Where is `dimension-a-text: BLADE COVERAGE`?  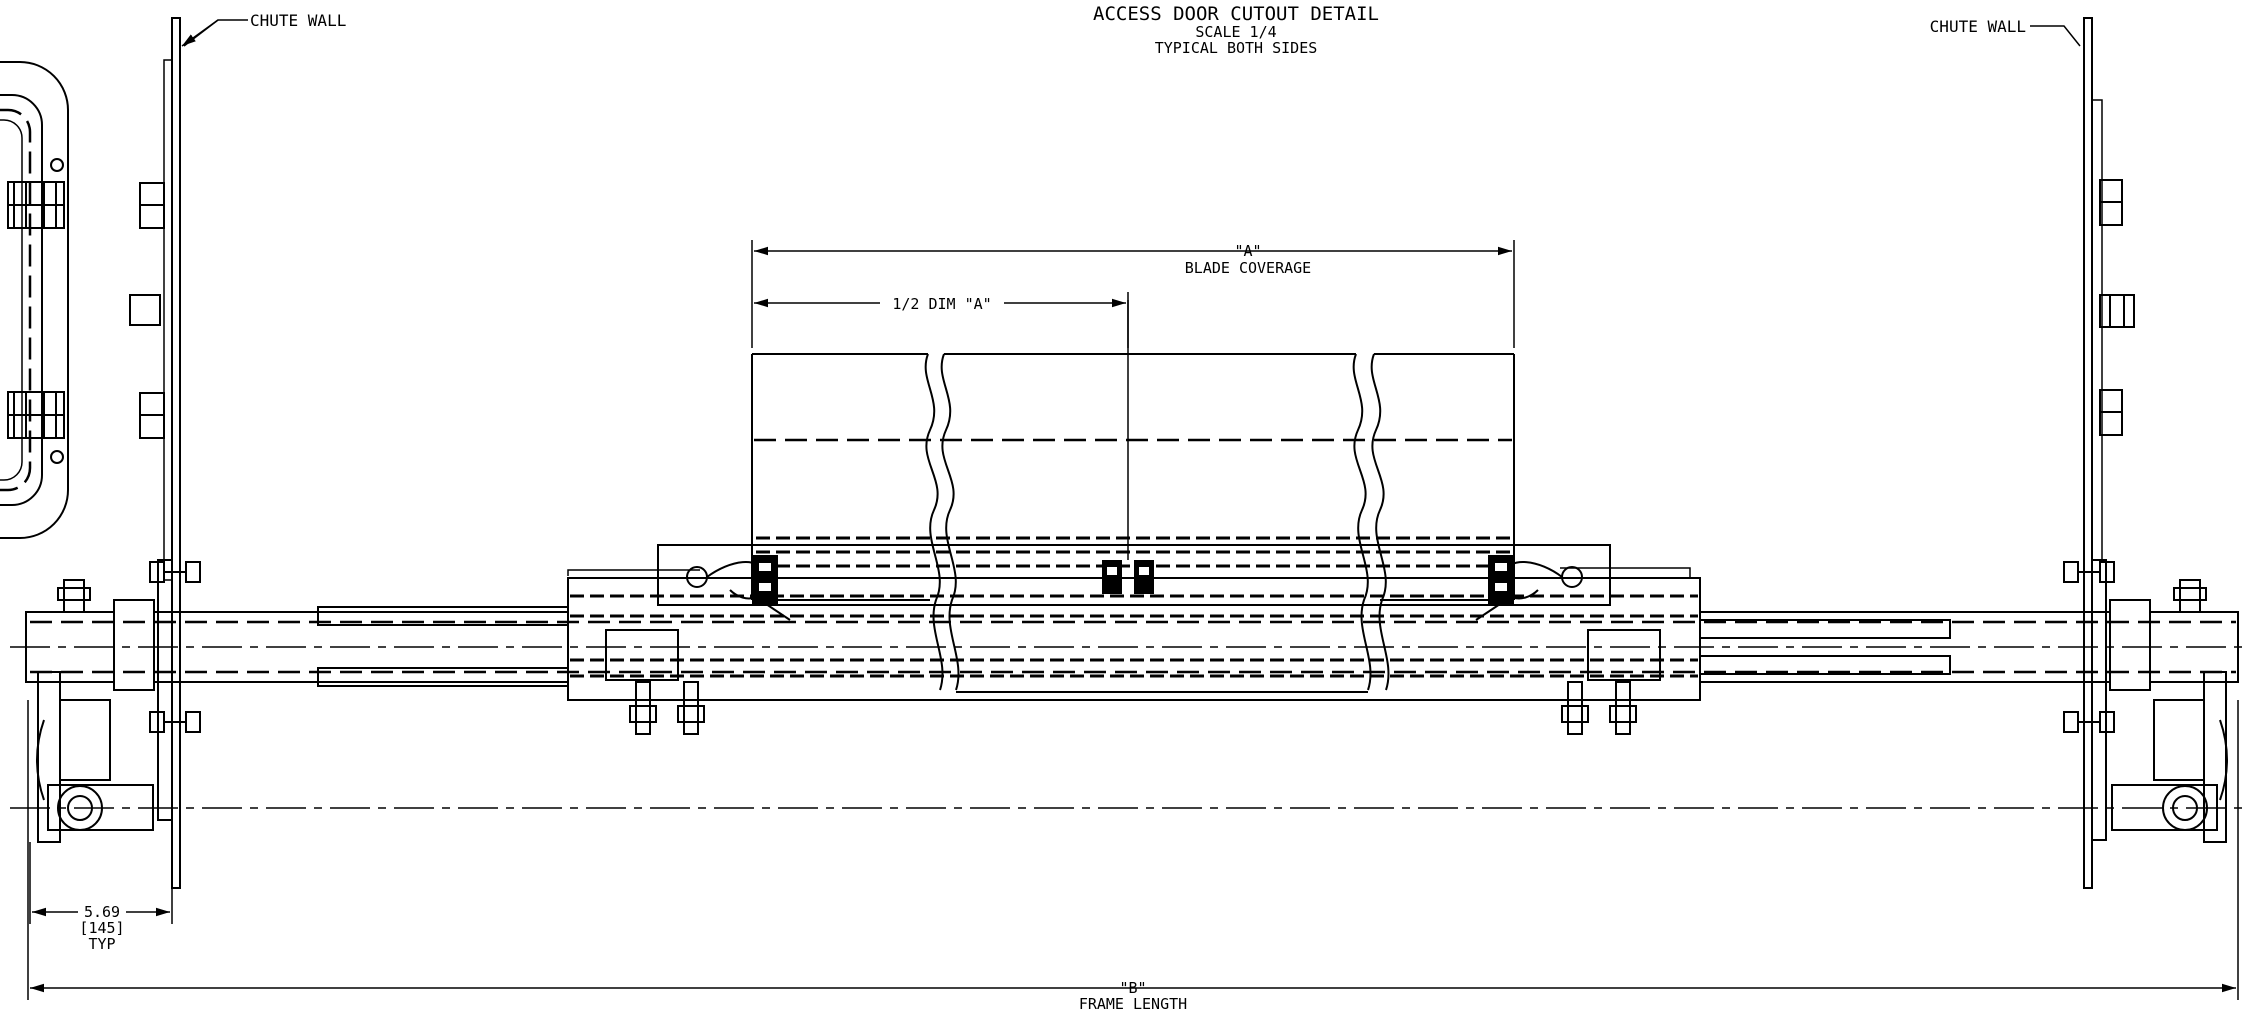 dimension-a-text: BLADE COVERAGE is located at coordinates (1248, 268).